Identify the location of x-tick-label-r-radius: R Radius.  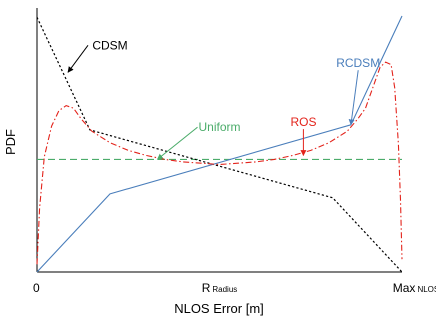
(220, 288).